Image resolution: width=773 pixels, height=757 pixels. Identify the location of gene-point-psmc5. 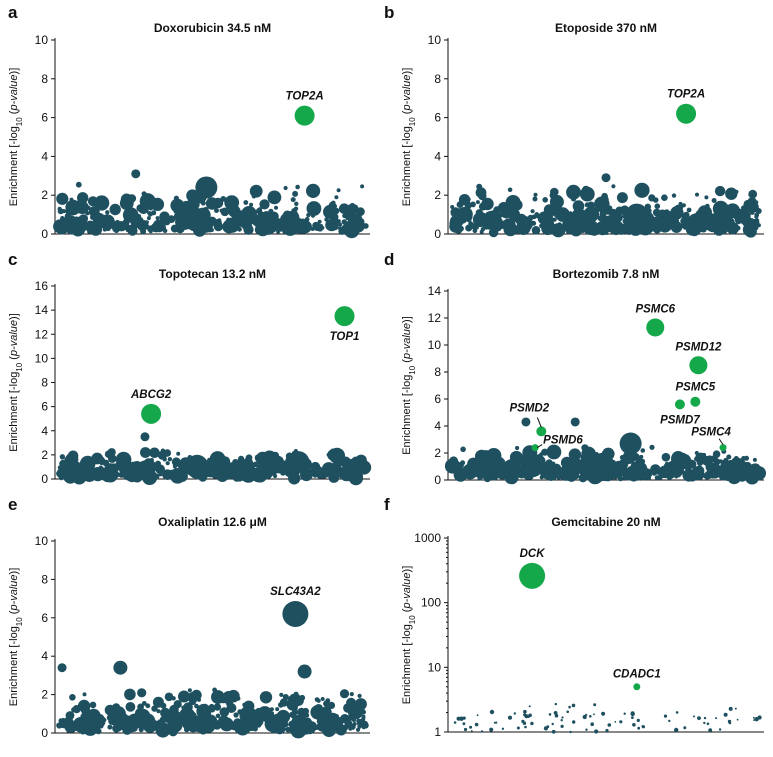
(695, 401).